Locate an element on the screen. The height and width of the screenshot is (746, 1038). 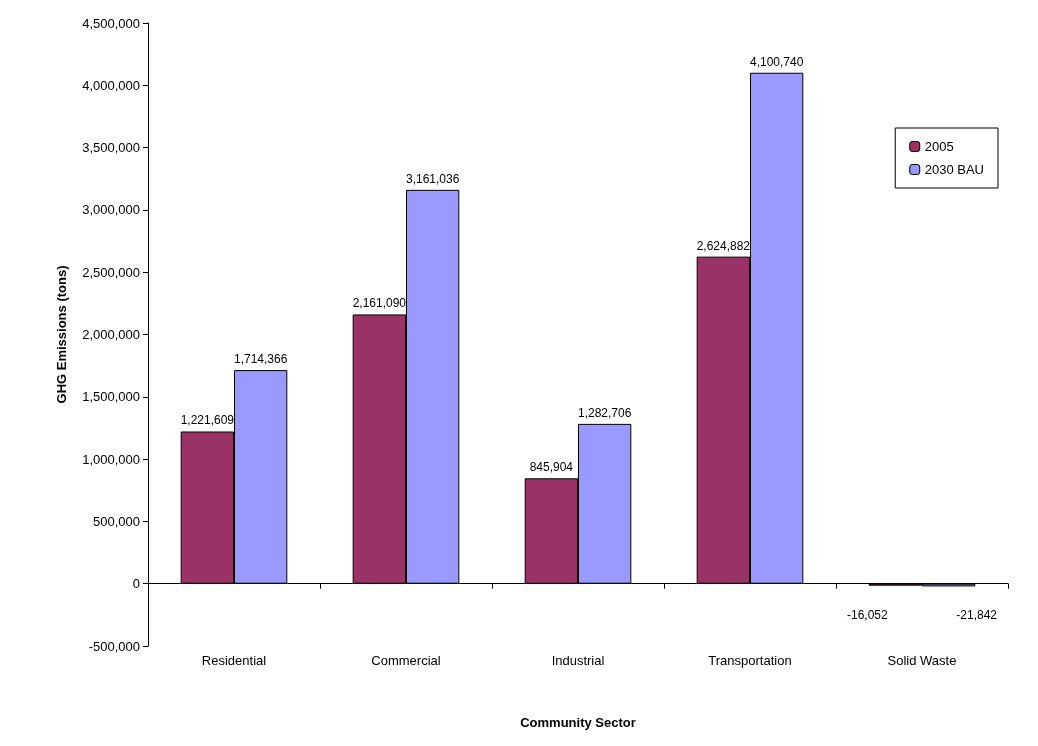
data-label: 4,100,740 is located at coordinates (776, 61).